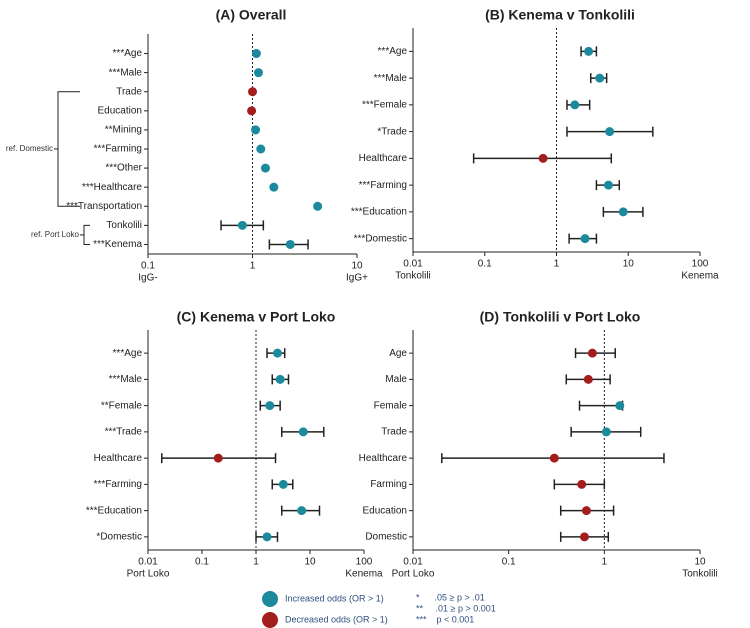 Image resolution: width=750 pixels, height=628 pixels. What do you see at coordinates (86, 234) in the screenshot?
I see `bracket` at bounding box center [86, 234].